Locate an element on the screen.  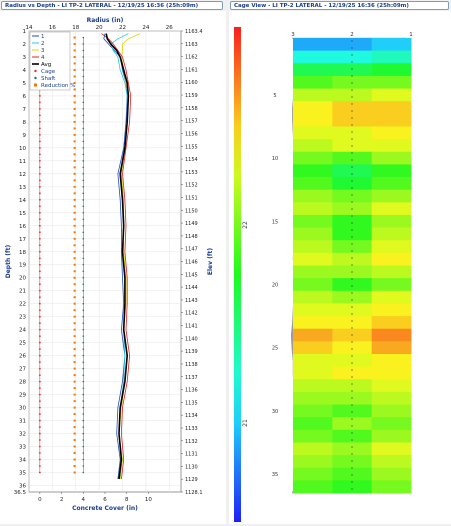
legend-label: Reduction % is located at coordinates (58, 86).